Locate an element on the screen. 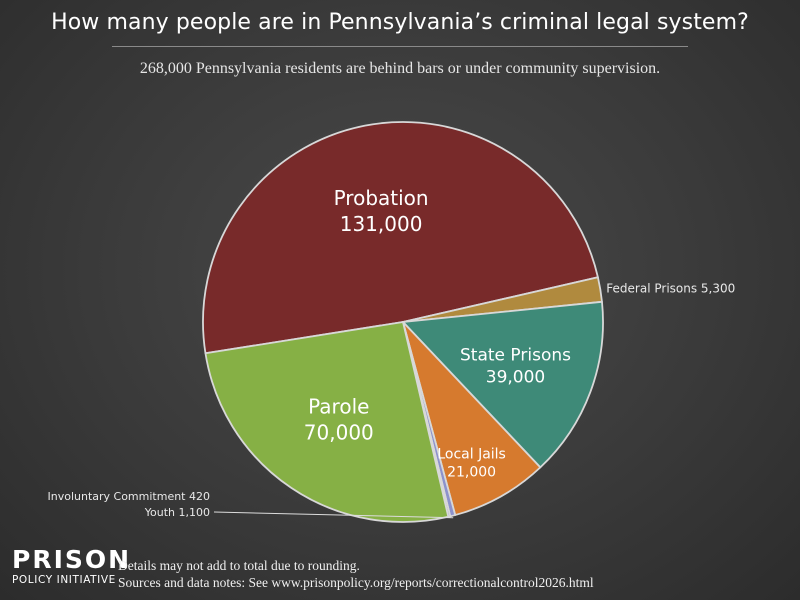  slice-parole is located at coordinates (327, 422).